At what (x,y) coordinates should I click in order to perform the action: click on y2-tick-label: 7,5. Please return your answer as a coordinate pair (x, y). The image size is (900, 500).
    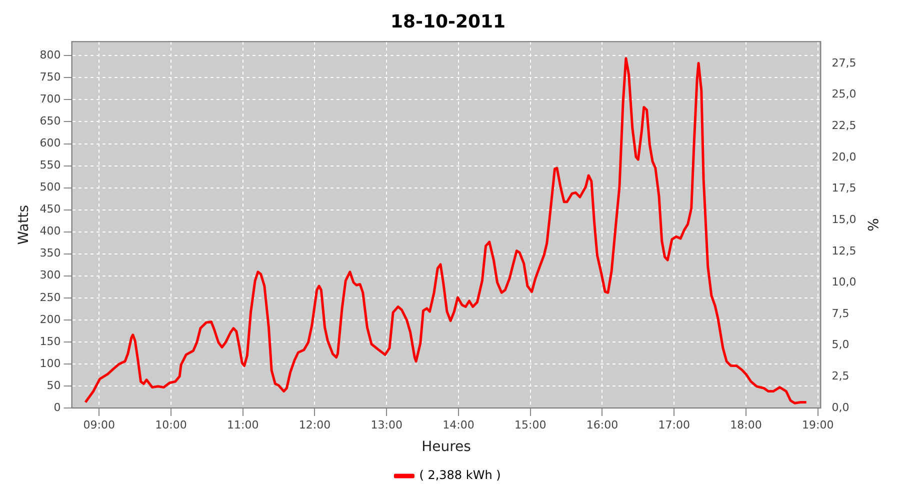
    Looking at the image, I should click on (841, 313).